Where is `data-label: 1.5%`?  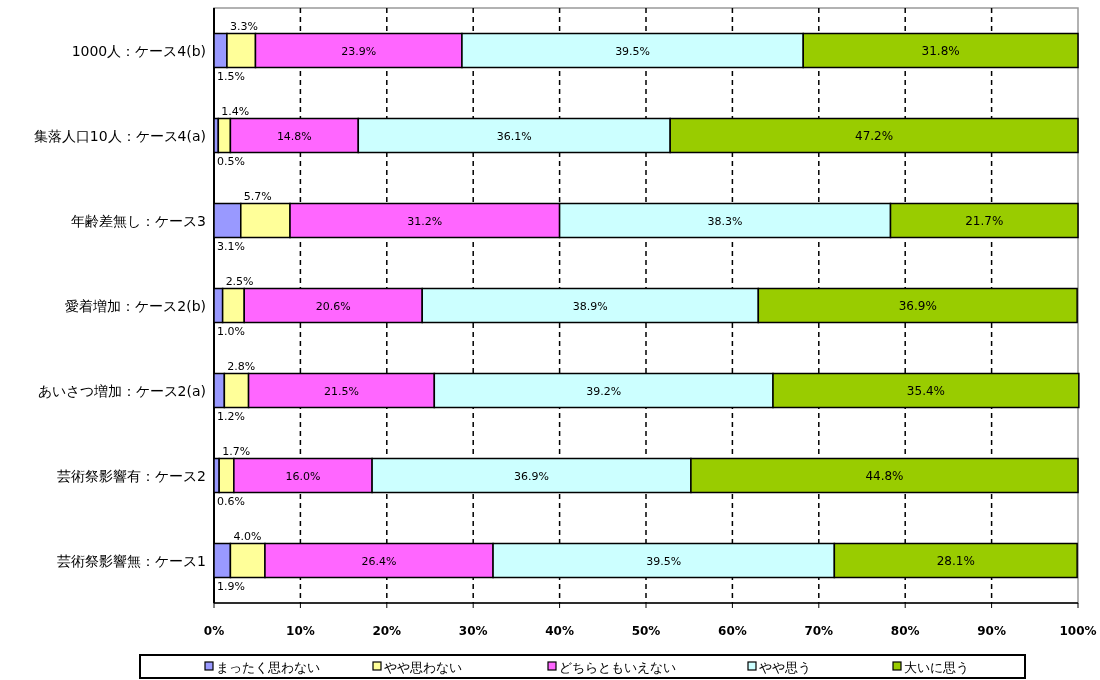
data-label: 1.5% is located at coordinates (231, 76).